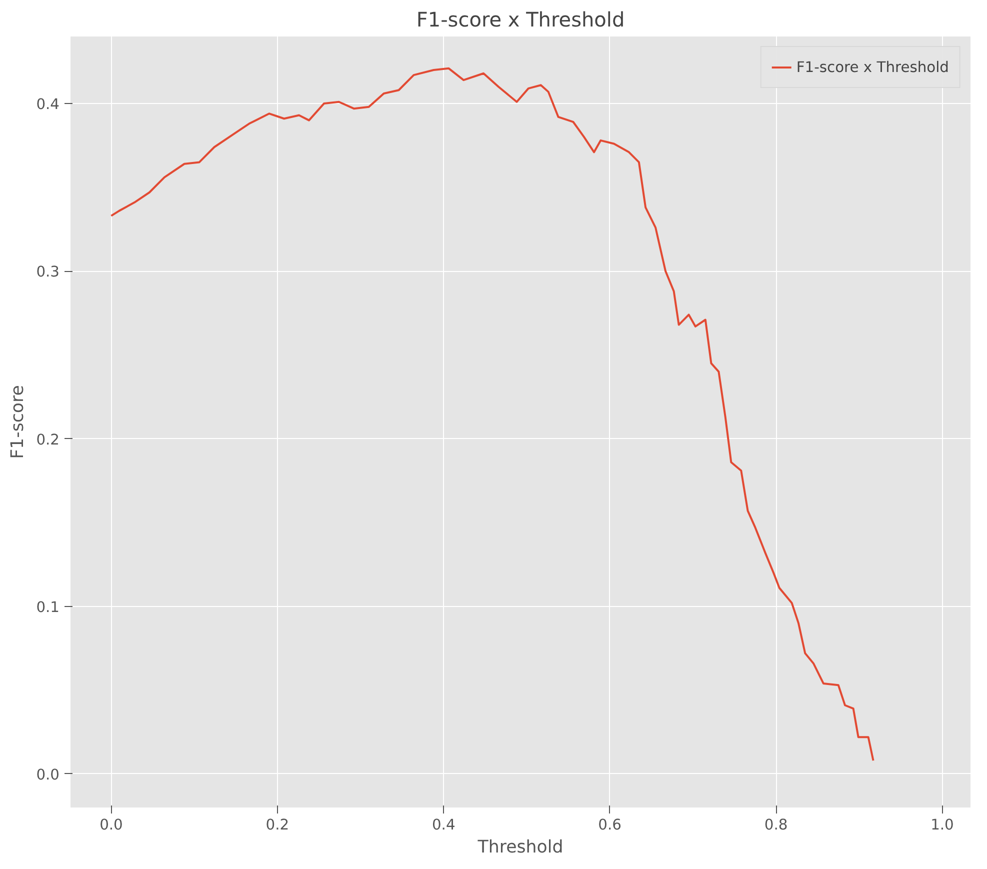 Image resolution: width=987 pixels, height=869 pixels. Describe the element at coordinates (111, 825) in the screenshot. I see `x-tick-label: 0.0` at that location.